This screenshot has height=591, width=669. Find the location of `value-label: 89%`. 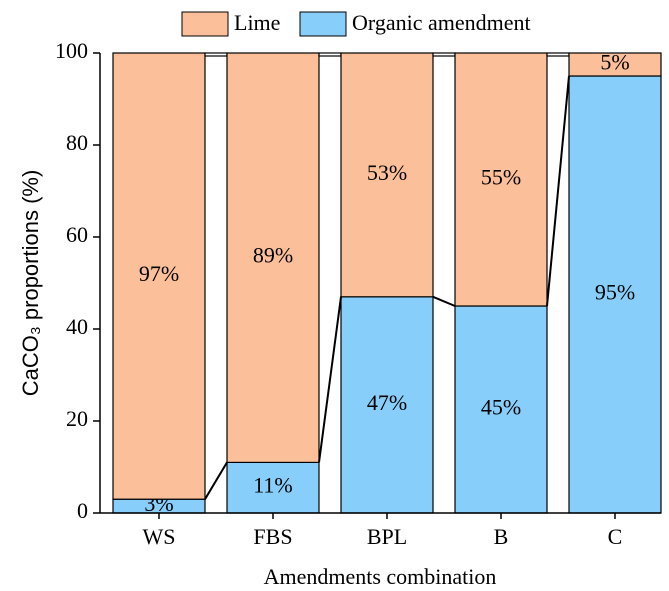

value-label: 89% is located at coordinates (273, 255).